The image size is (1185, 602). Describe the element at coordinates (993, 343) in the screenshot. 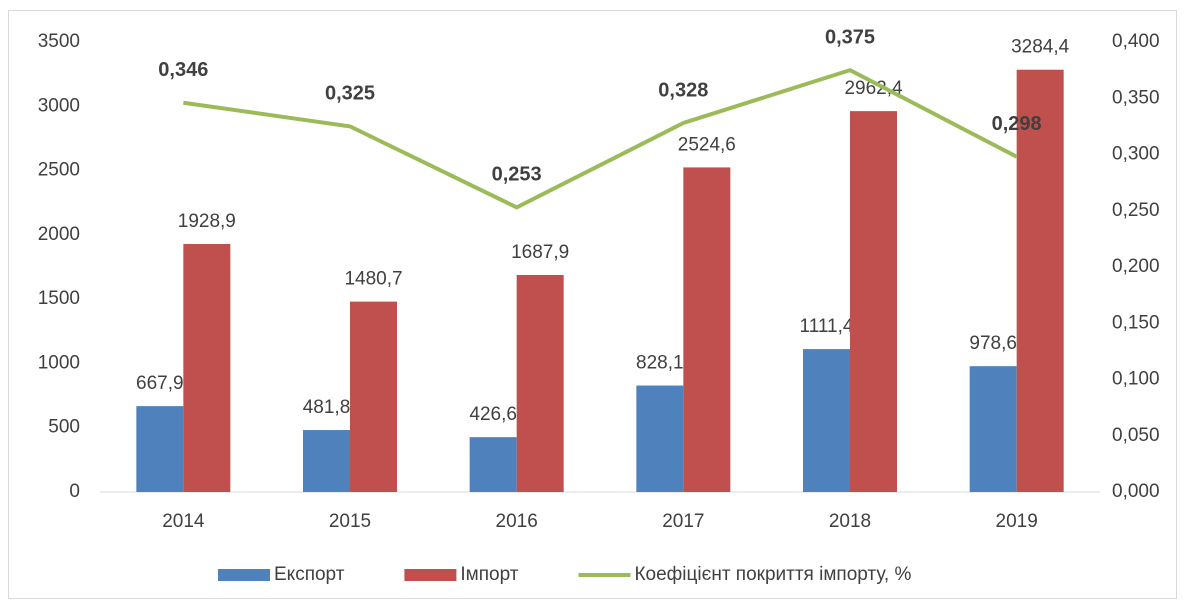

I see `bar-value-label: 978,6` at that location.